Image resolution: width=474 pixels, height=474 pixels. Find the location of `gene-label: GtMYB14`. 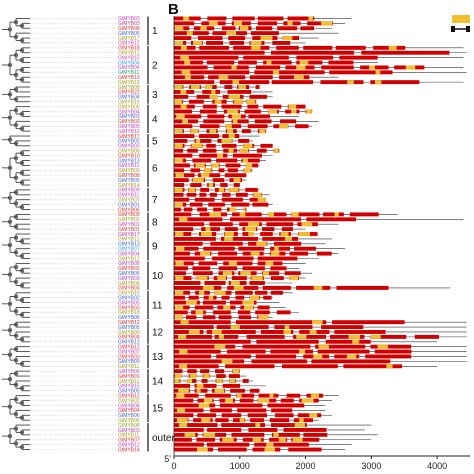

gene-label: GtMYB14 is located at coordinates (129, 450).